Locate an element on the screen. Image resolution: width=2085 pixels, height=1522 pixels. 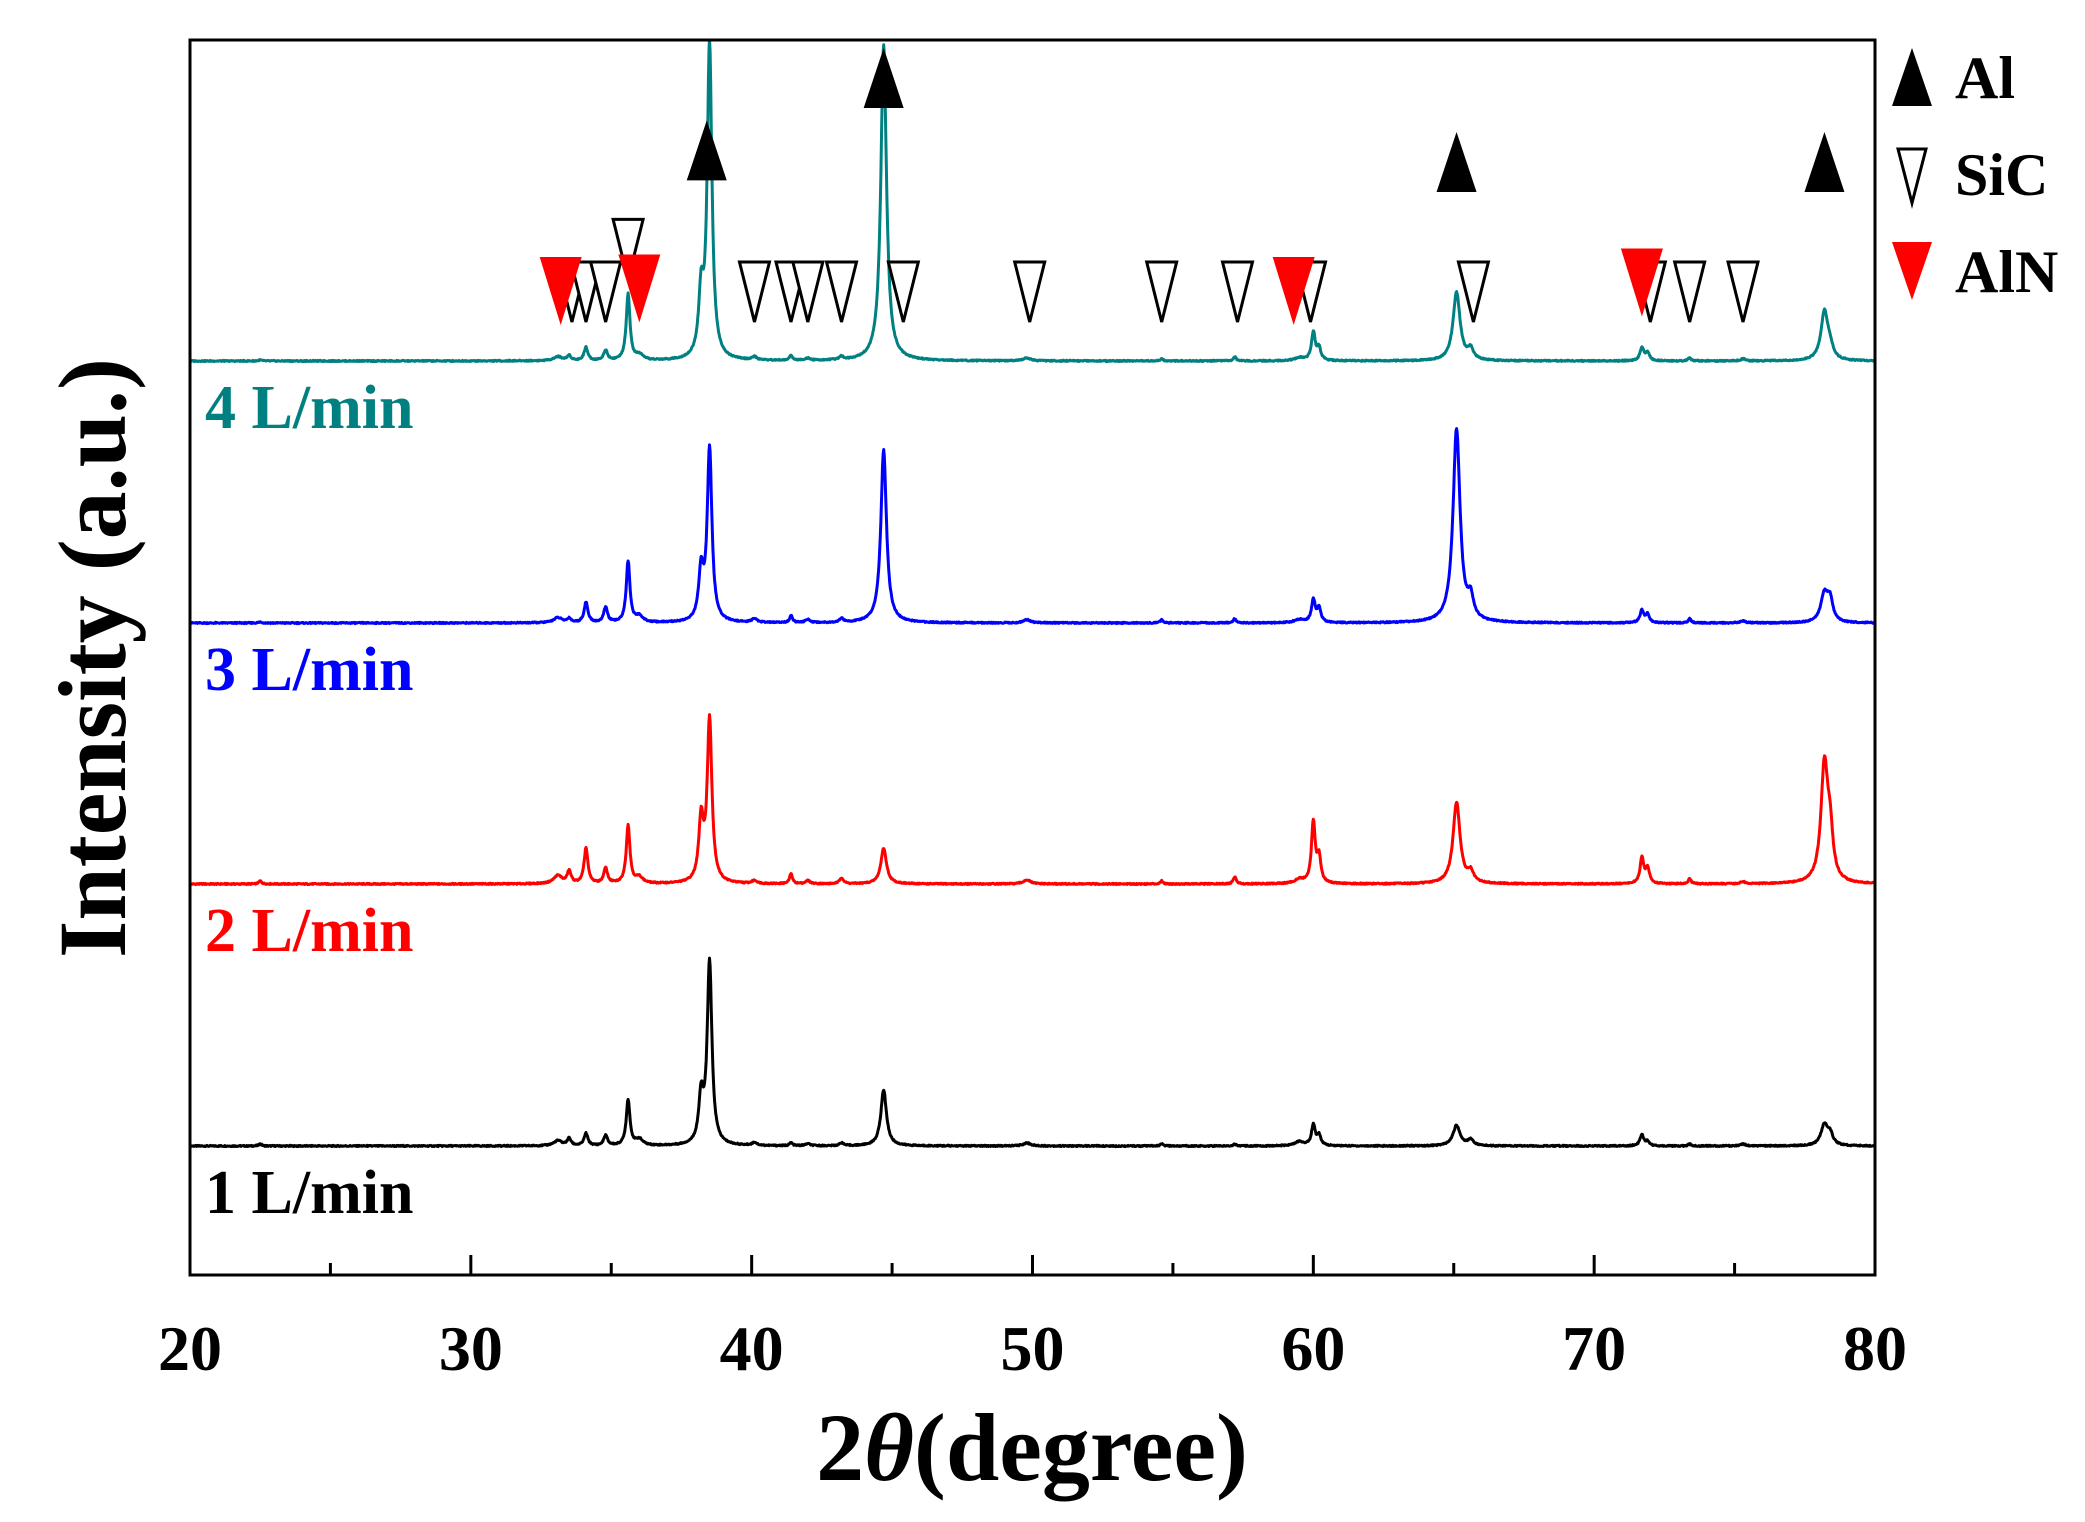
legend: Al SiC AlN is located at coordinates (1975, 175).